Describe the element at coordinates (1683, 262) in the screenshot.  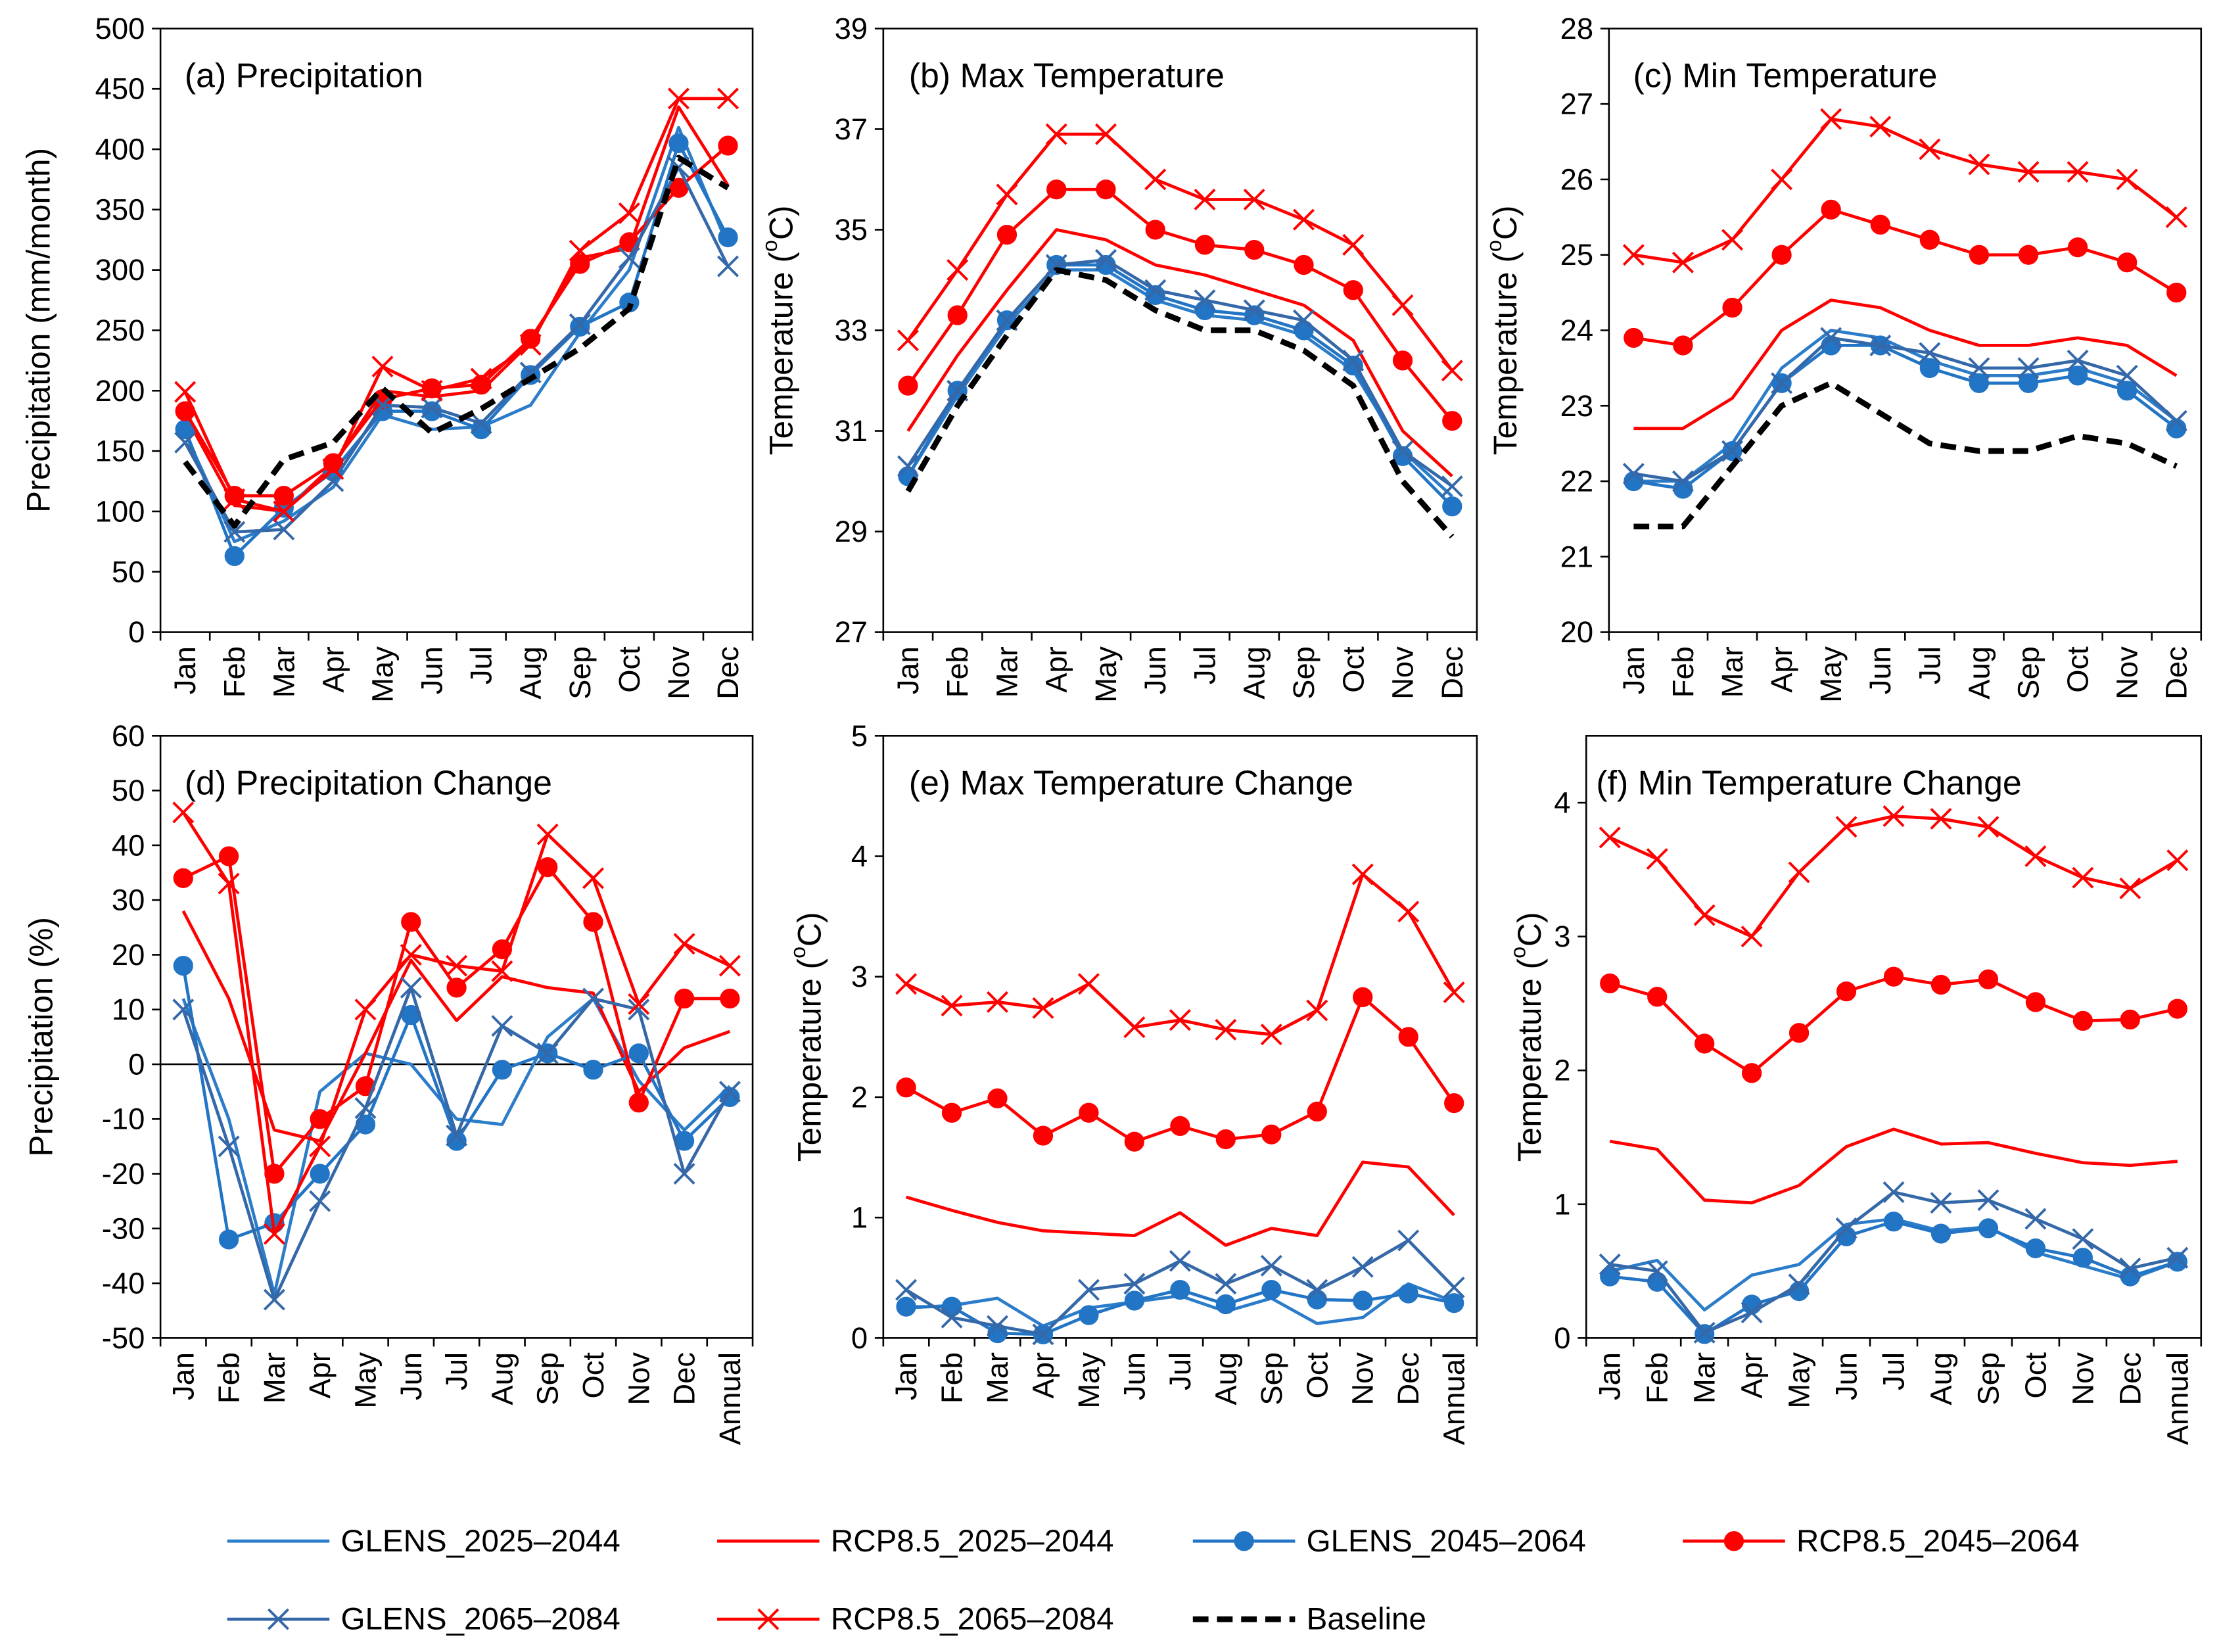
I see `marker-rcp8-5-2065-2084-feb` at that location.